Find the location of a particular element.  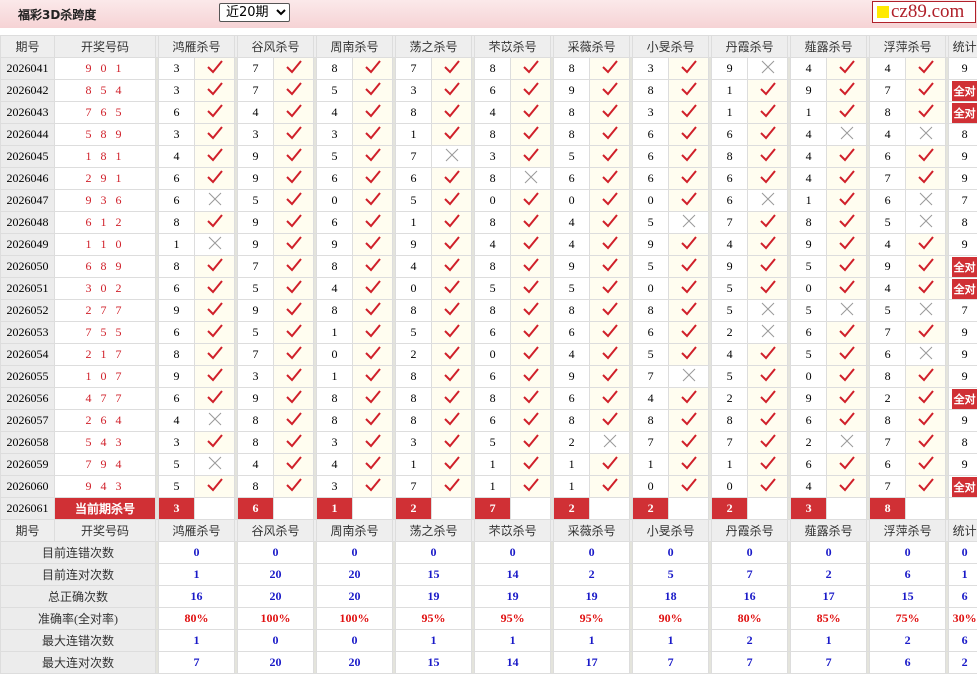

period-cell: 2026042 is located at coordinates (28, 91).